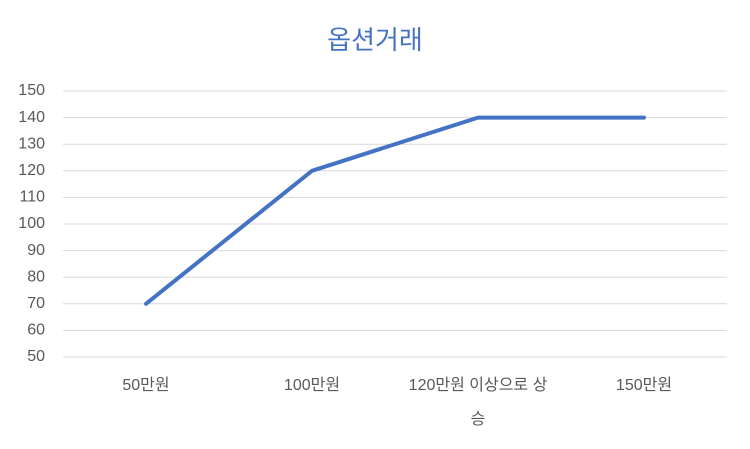 The image size is (750, 449). What do you see at coordinates (36, 276) in the screenshot?
I see `y-tick-label: 80` at bounding box center [36, 276].